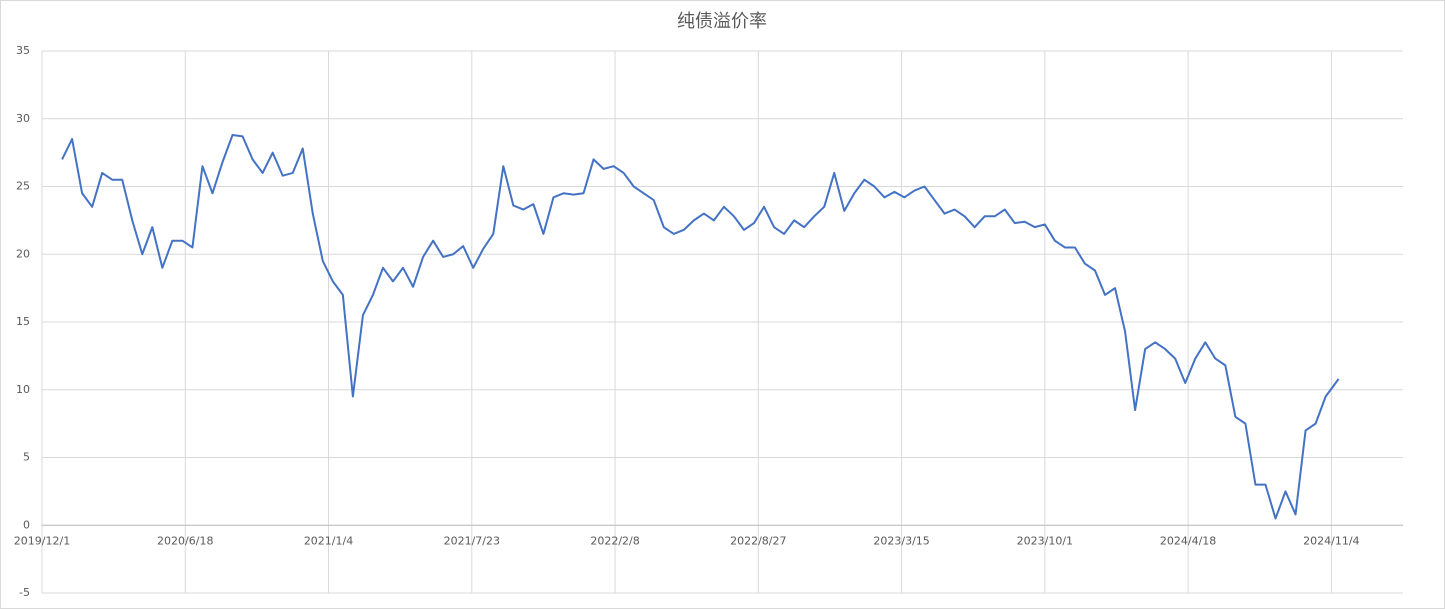 This screenshot has height=609, width=1445. Describe the element at coordinates (1045, 540) in the screenshot. I see `x-tick-label: 2023/10/1` at that location.